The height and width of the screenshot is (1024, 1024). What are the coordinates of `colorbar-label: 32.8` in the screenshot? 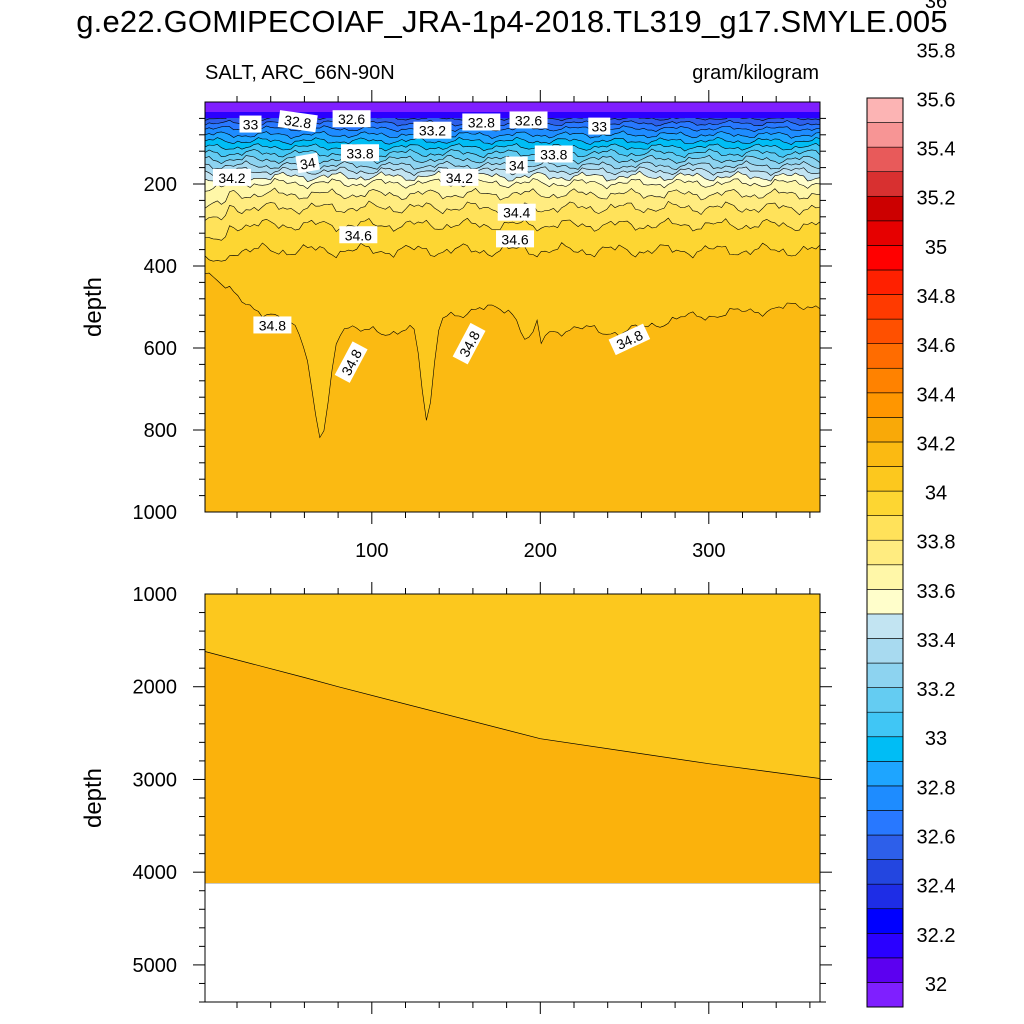 It's located at (936, 788).